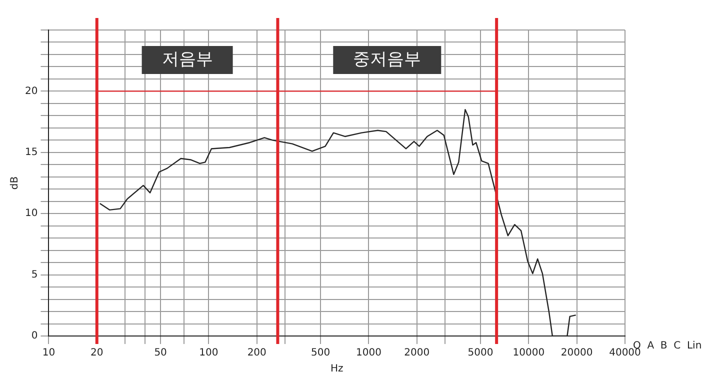 The width and height of the screenshot is (720, 382). Describe the element at coordinates (97, 353) in the screenshot. I see `x-tick-label: 20` at that location.